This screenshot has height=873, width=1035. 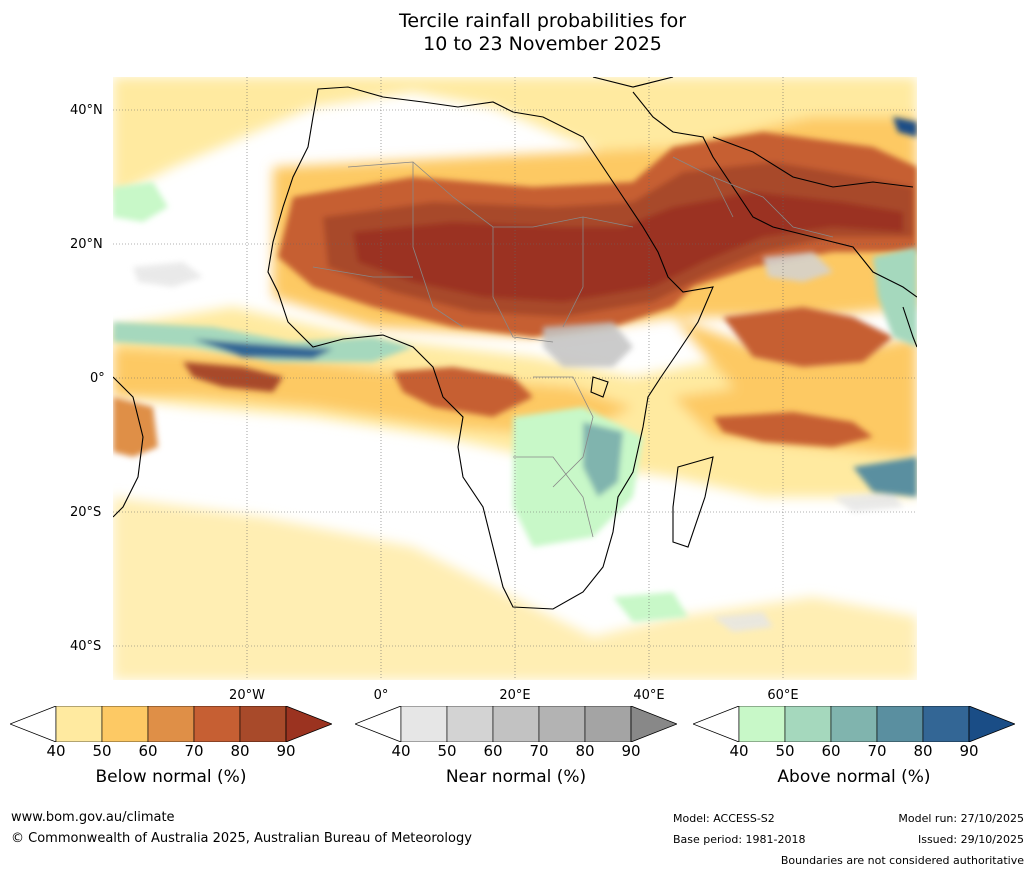 I want to click on lat-label-40n: 40°N, so click(x=86, y=110).